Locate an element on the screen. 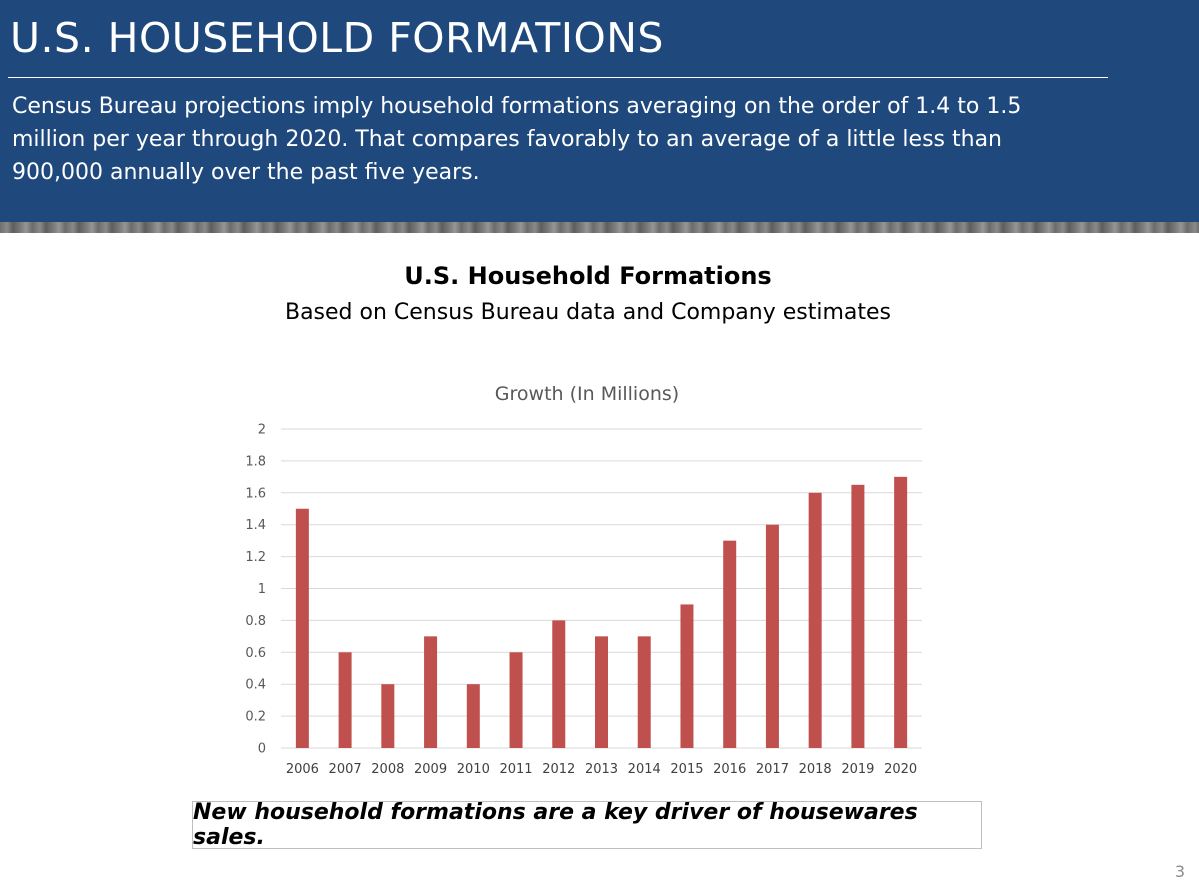 This screenshot has height=890, width=1199. bar-2012 is located at coordinates (559, 684).